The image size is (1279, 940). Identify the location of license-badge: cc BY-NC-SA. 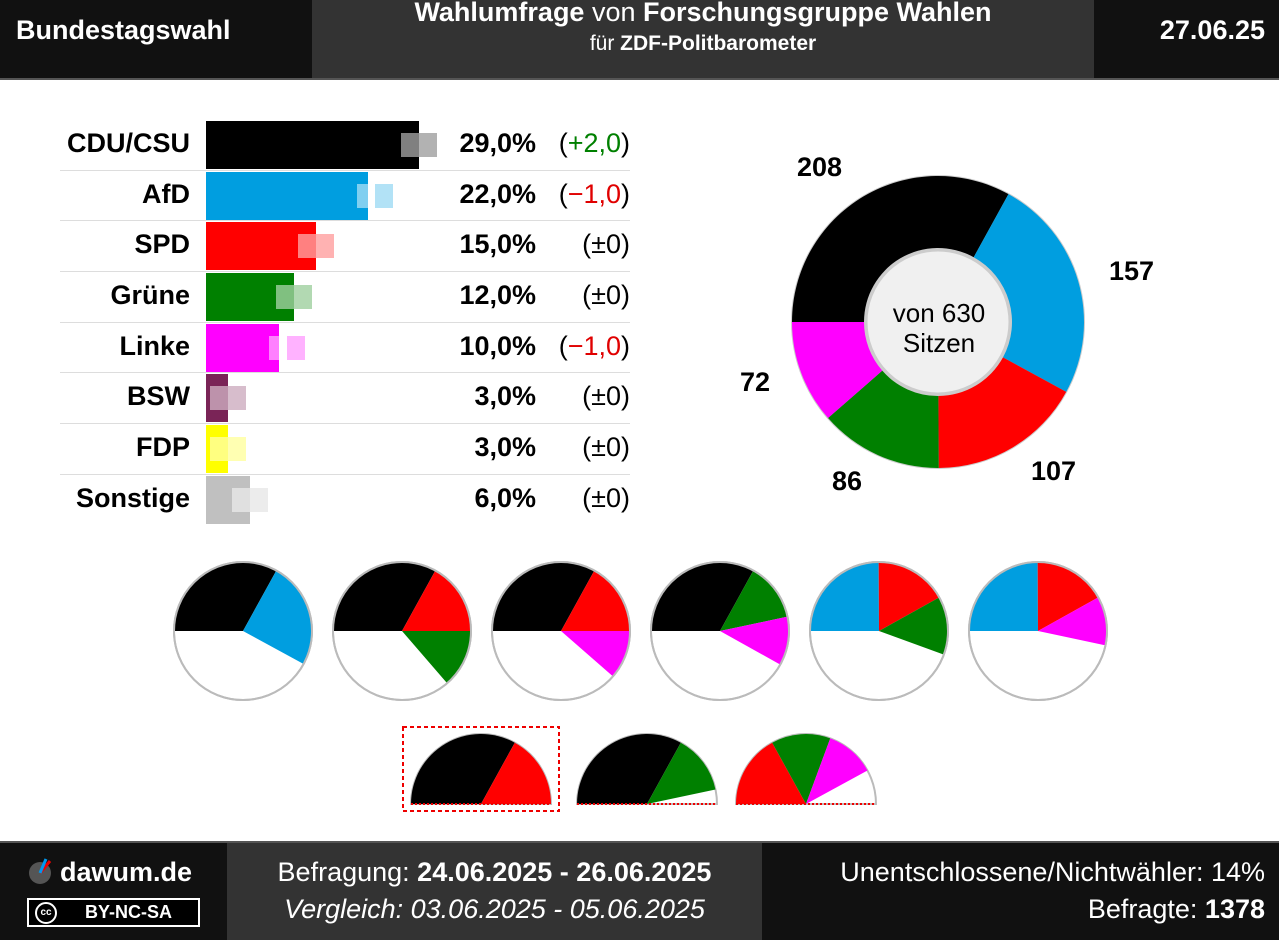
(113, 912).